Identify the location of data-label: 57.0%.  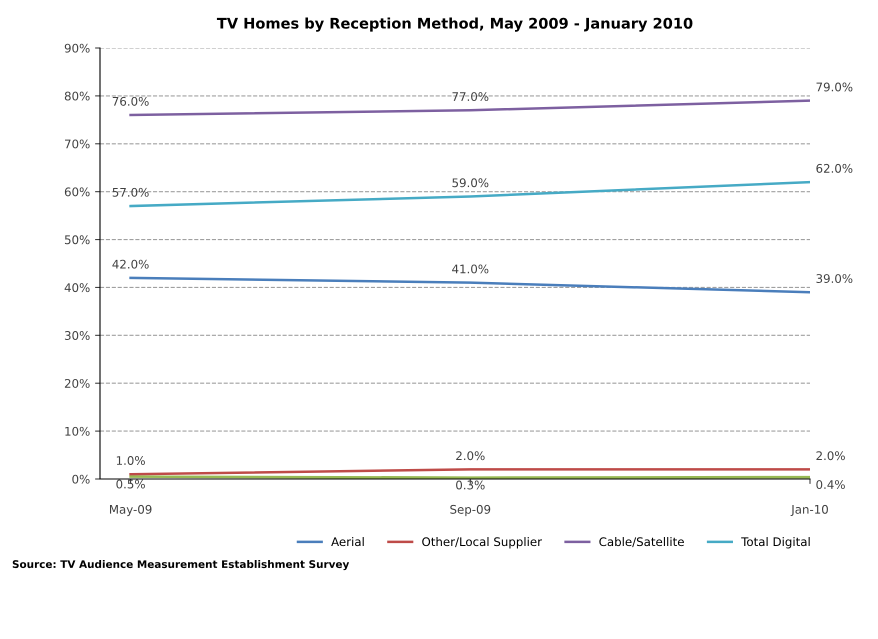
(130, 192).